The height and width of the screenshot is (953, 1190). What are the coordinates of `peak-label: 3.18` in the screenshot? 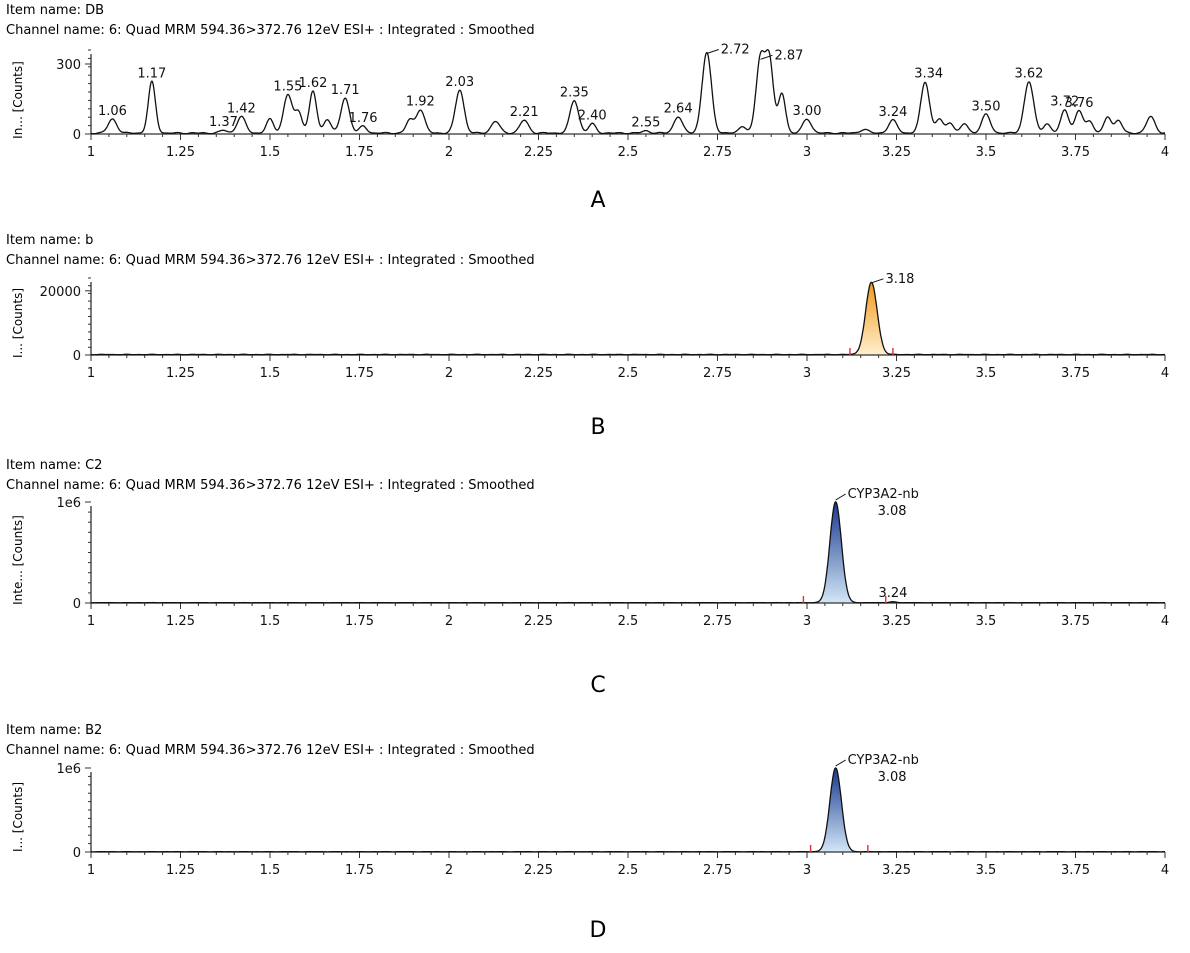 It's located at (899, 279).